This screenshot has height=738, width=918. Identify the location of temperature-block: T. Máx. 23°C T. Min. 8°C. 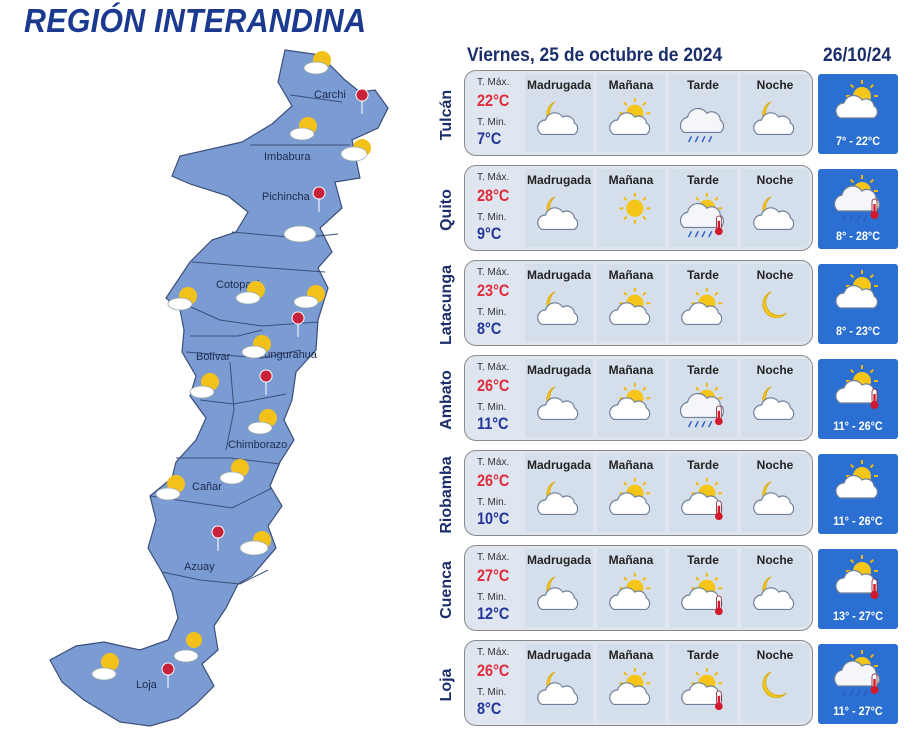
(493, 303).